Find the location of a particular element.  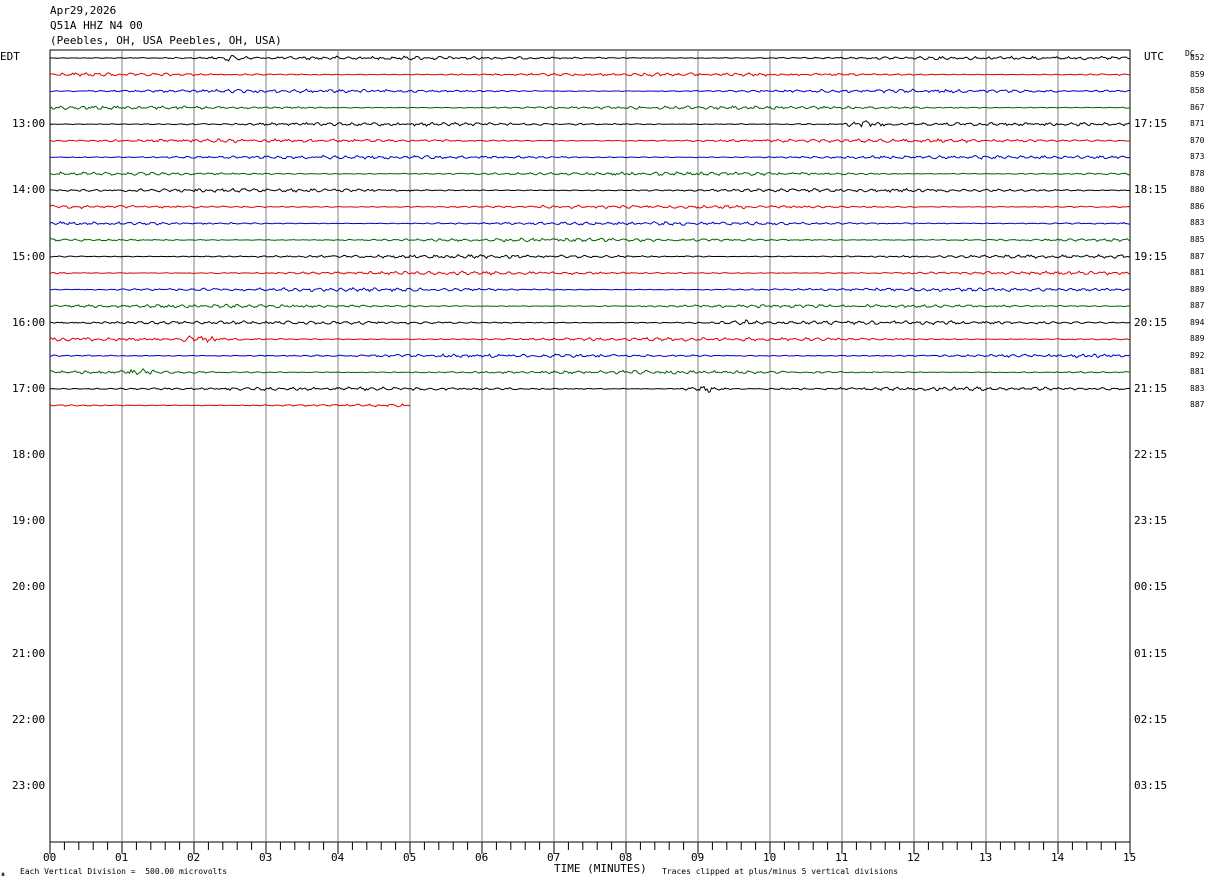

utc-hour-label: 01:15 is located at coordinates (1151, 653).